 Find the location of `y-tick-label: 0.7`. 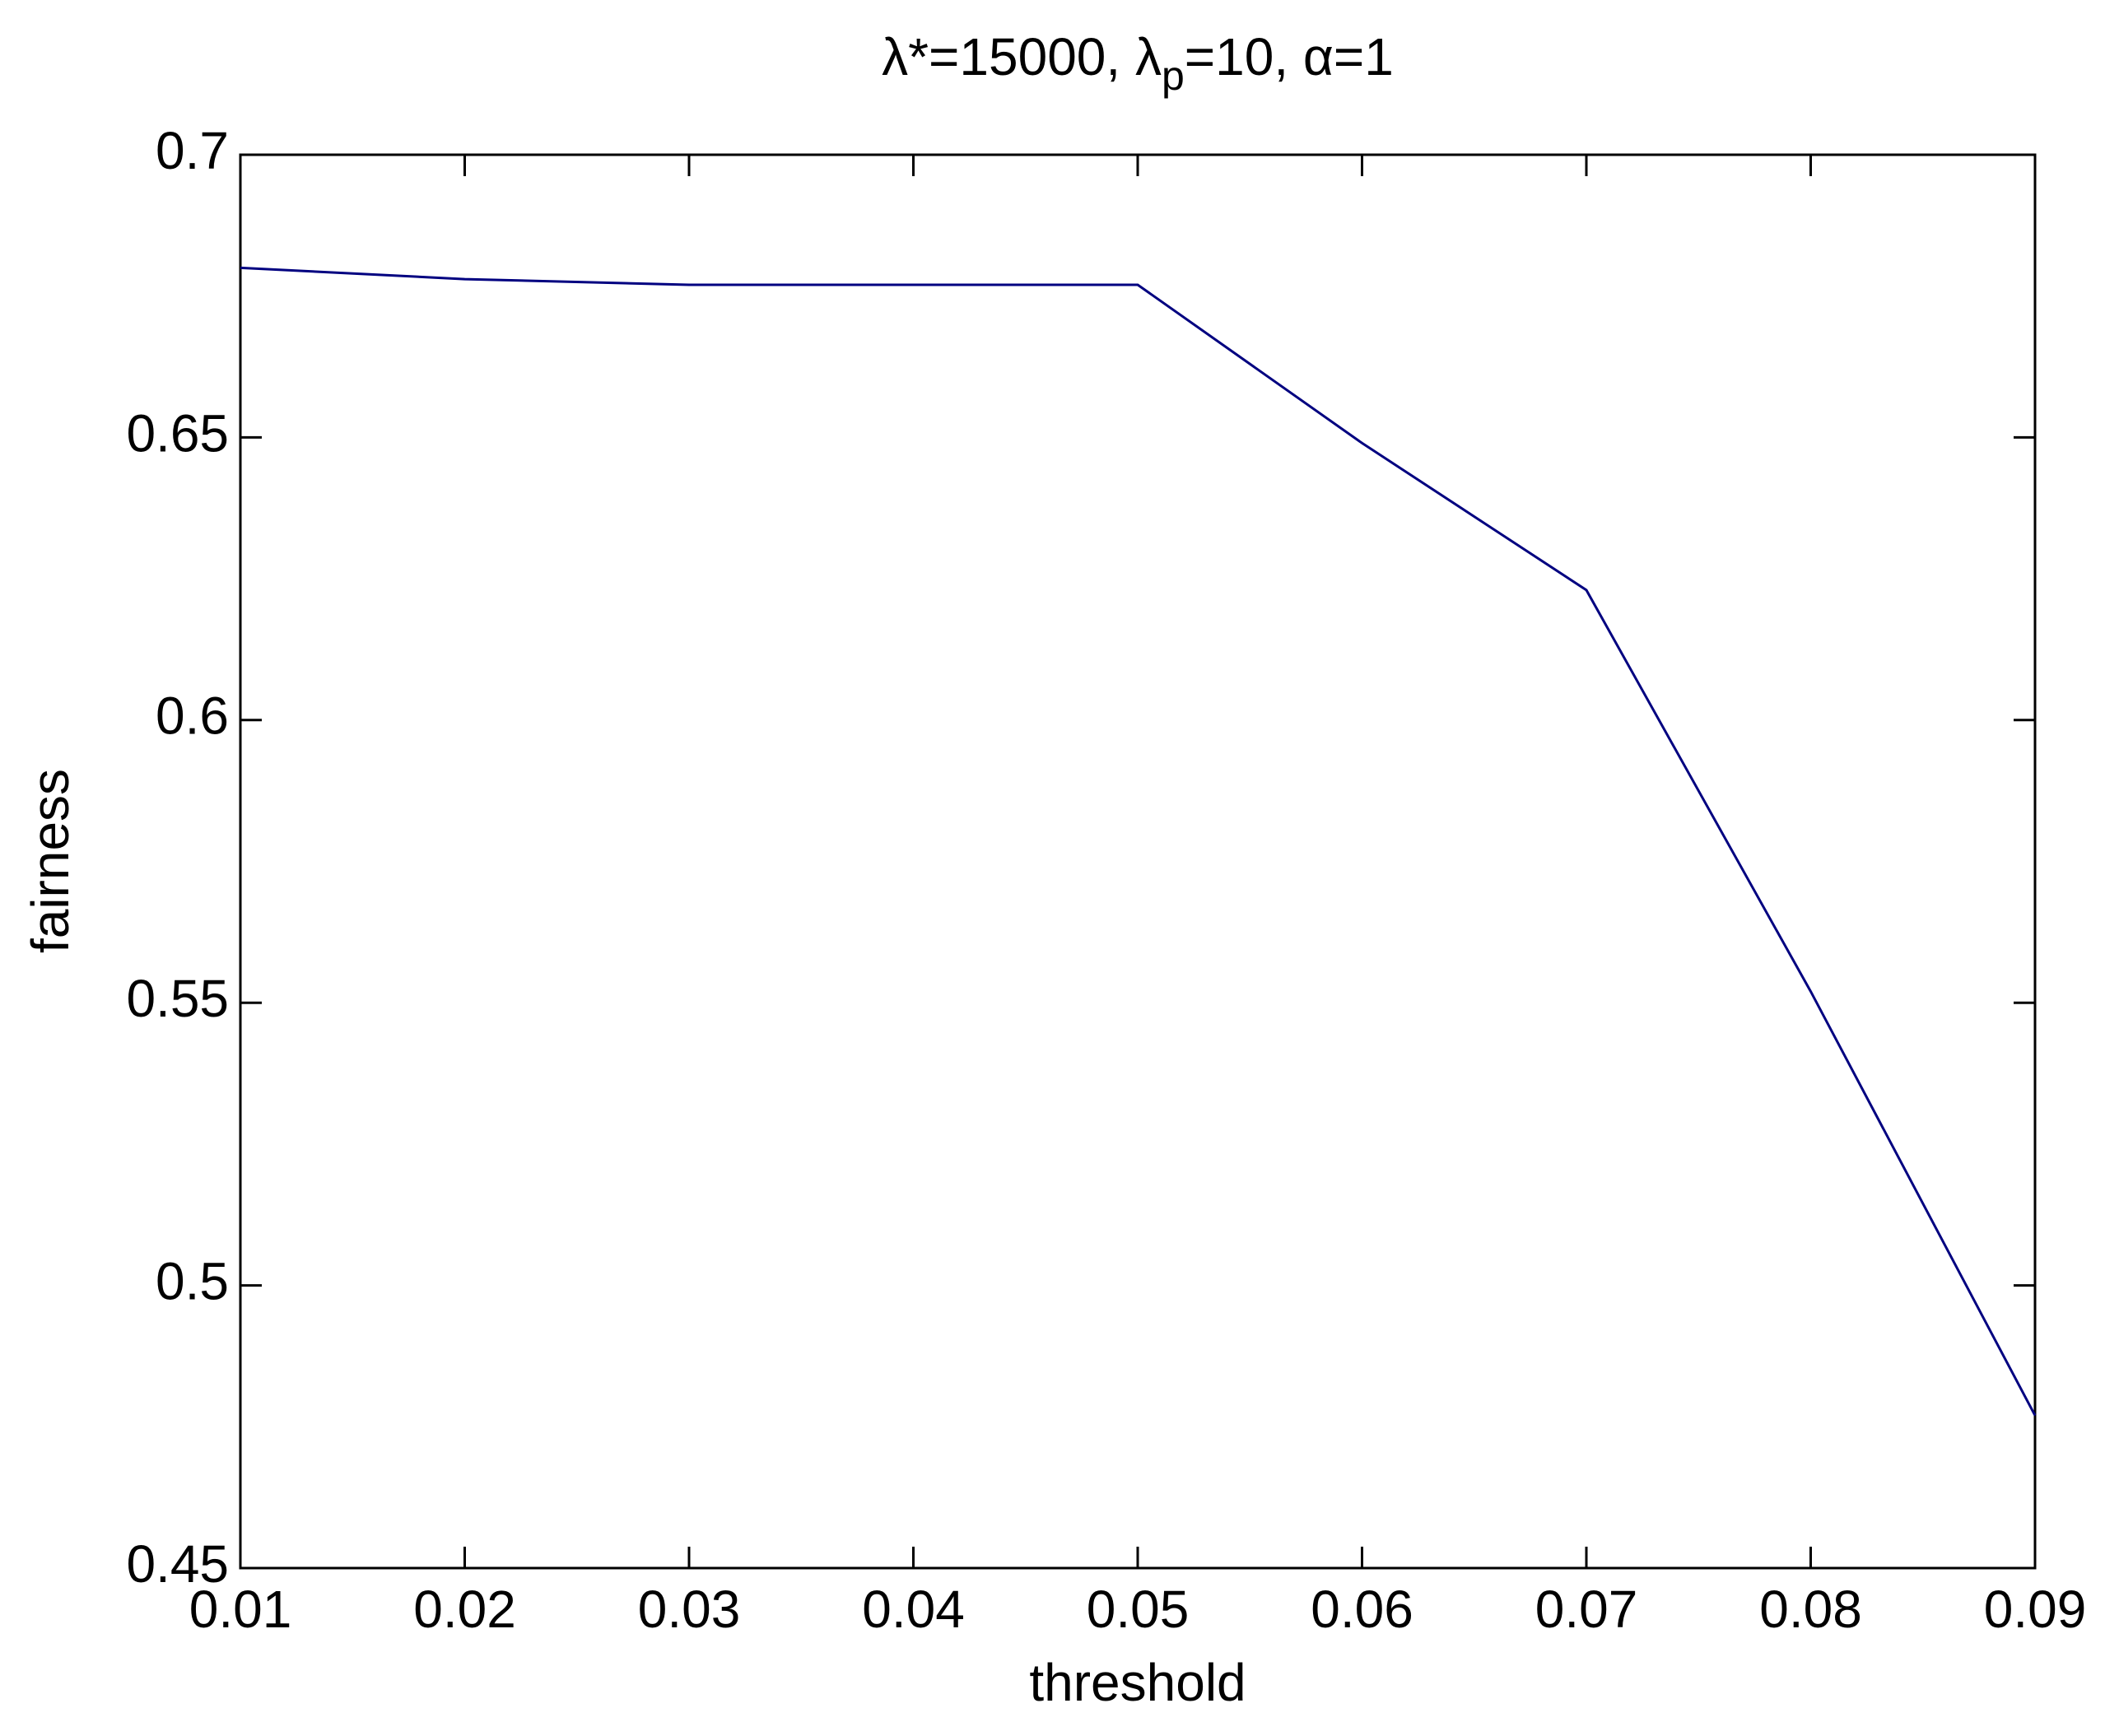

y-tick-label: 0.7 is located at coordinates (192, 150).